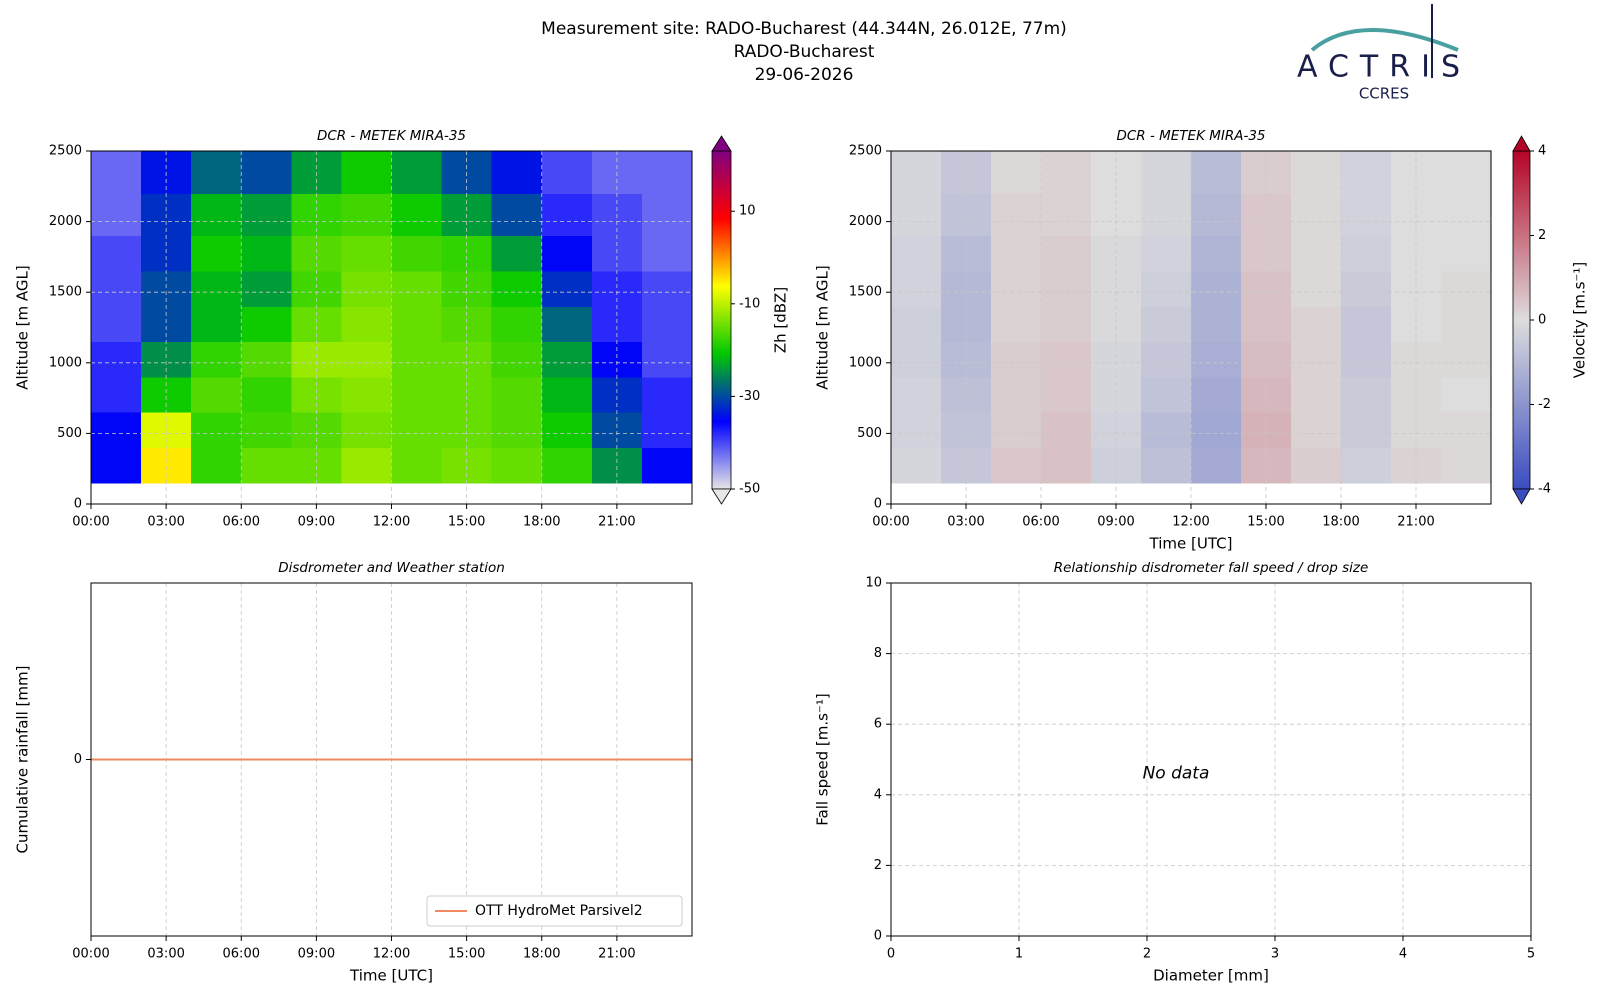 The height and width of the screenshot is (1000, 1600). I want to click on colorbar-tick-label: -2, so click(1544, 404).